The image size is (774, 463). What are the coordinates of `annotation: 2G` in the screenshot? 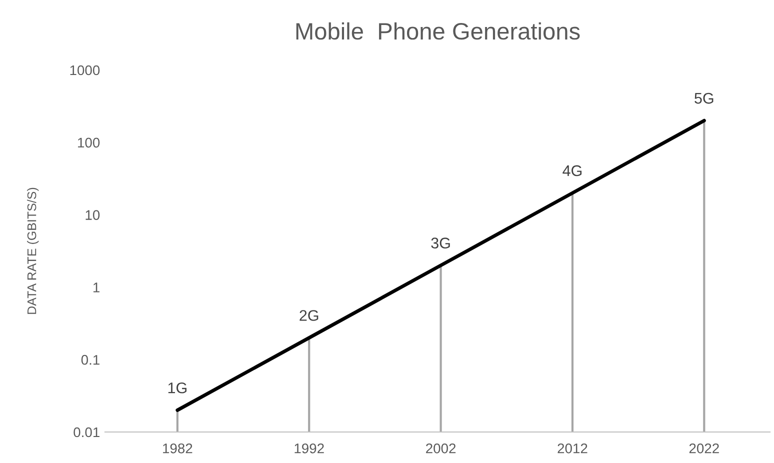 It's located at (309, 315).